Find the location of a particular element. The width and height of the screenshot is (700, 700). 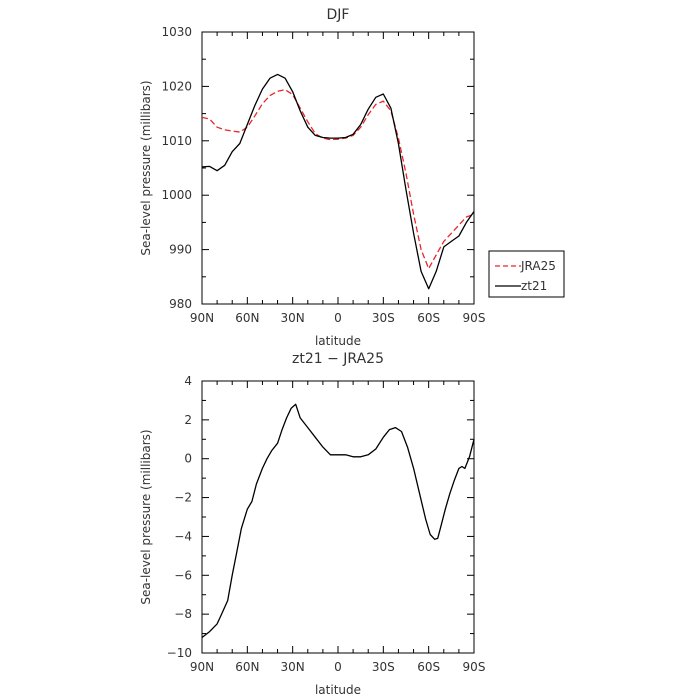

y-axis-label-djf: Sea-level pressure (millibars) is located at coordinates (146, 167).